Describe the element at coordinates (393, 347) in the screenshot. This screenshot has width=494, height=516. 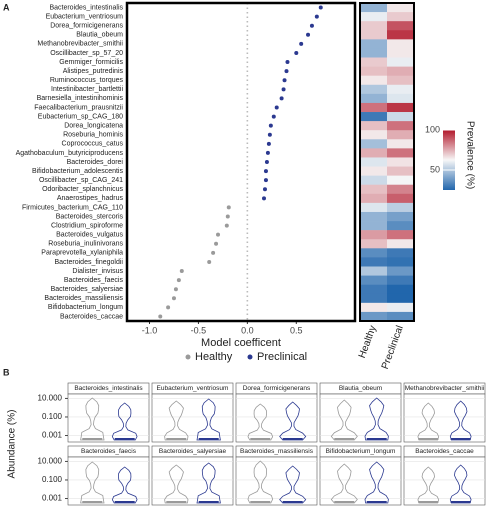
I see `column-label: Preclinical` at that location.